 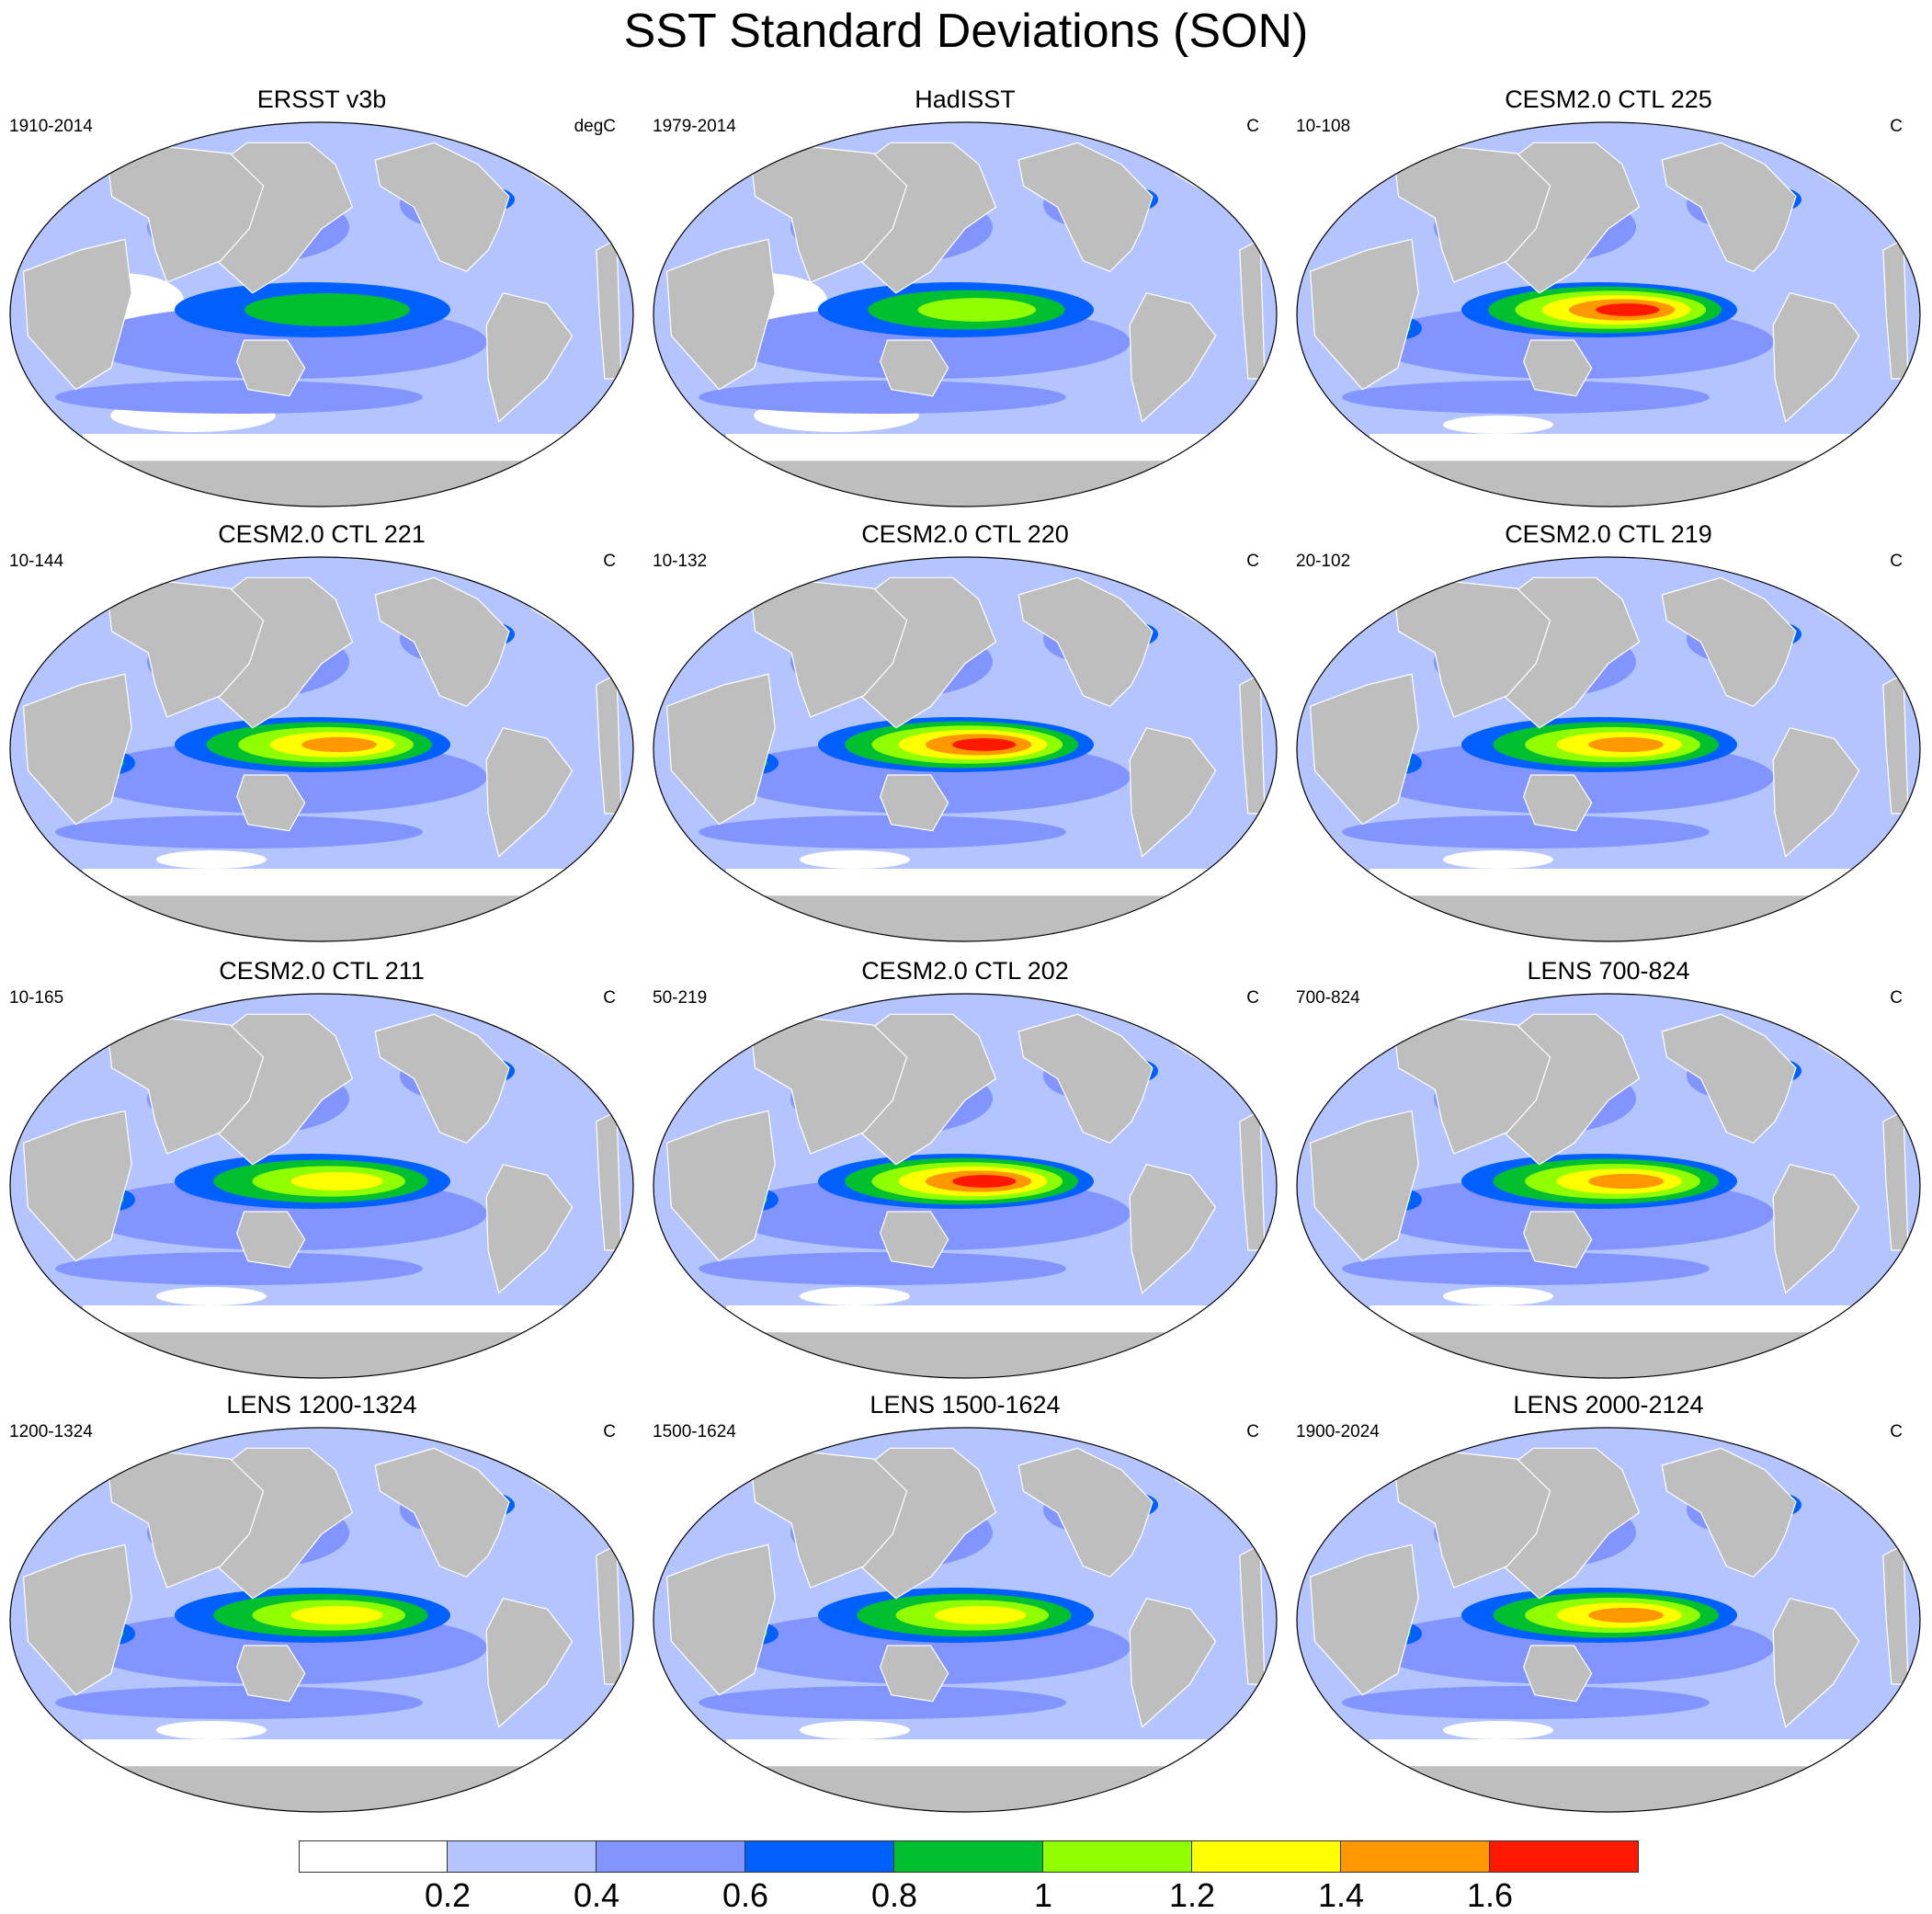 What do you see at coordinates (1609, 1606) in the screenshot?
I see `map-panel: LENS 2000-2124 1900-2024 C` at bounding box center [1609, 1606].